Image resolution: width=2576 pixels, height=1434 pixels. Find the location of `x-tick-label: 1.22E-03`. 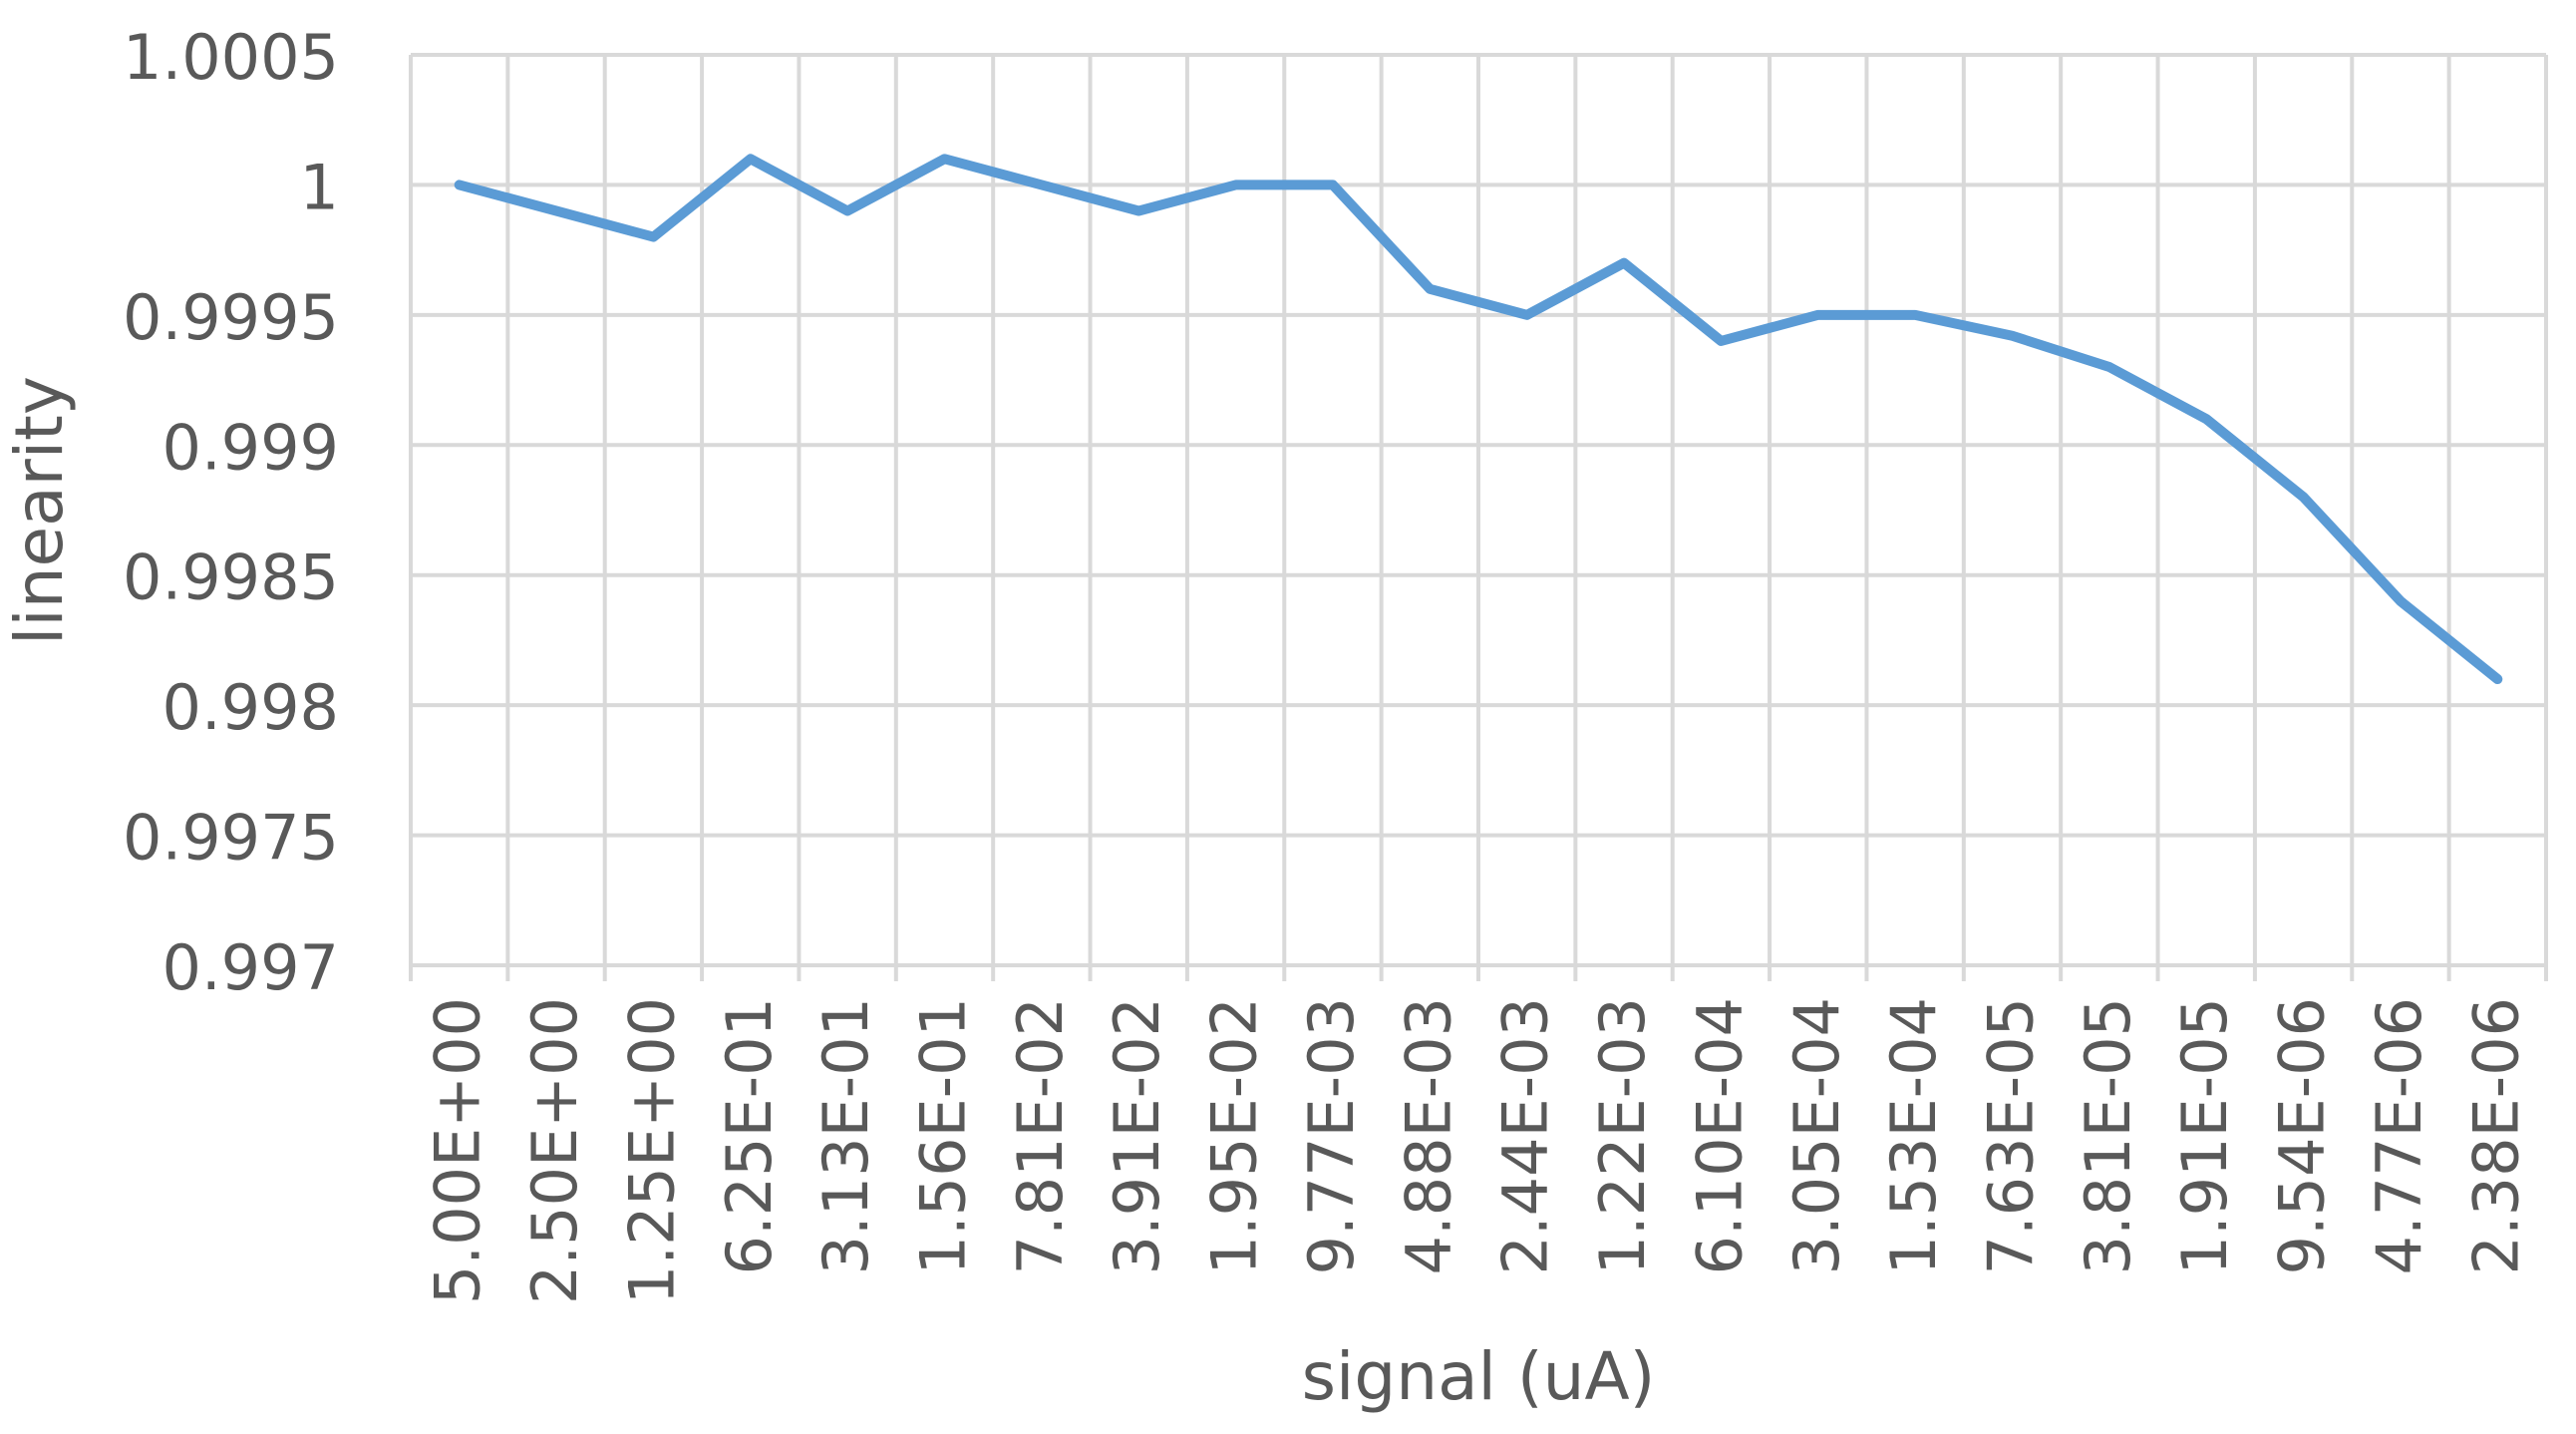

x-tick-label: 1.22E-03 is located at coordinates (1622, 1136).